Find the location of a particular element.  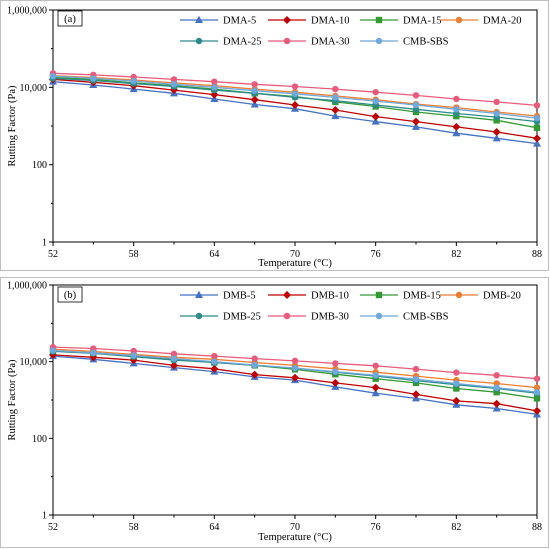

x-tick-label: 64 is located at coordinates (214, 254).